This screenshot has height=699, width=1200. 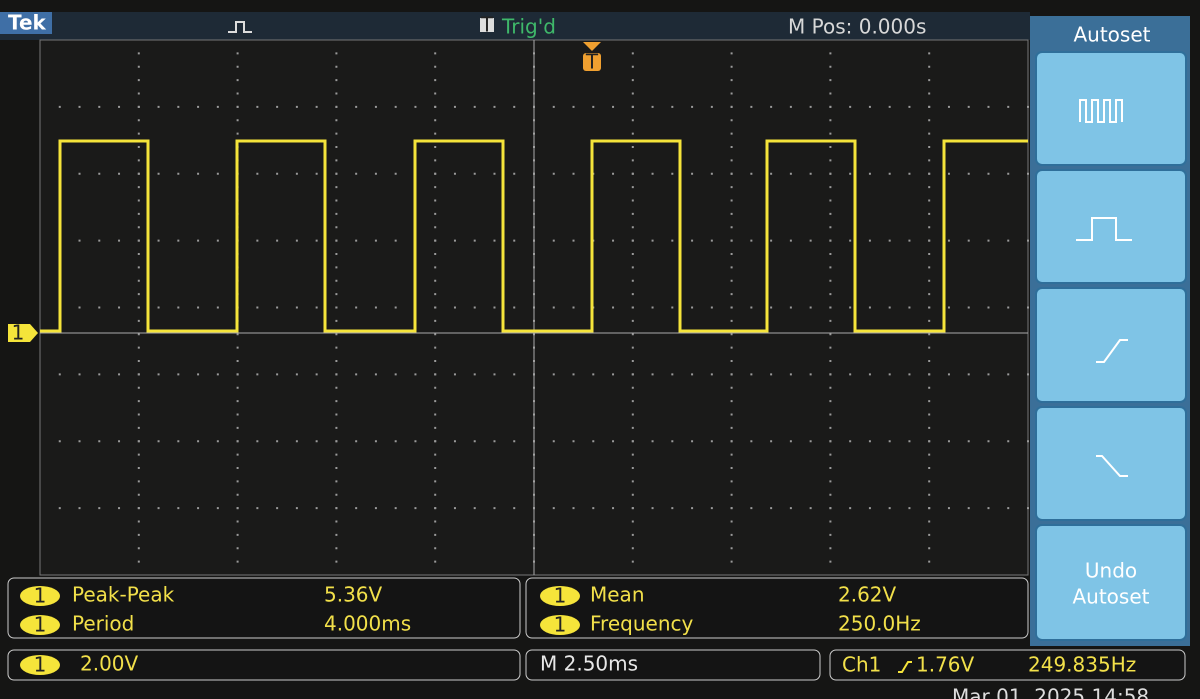 I want to click on measurement-name: Period, so click(x=103, y=624).